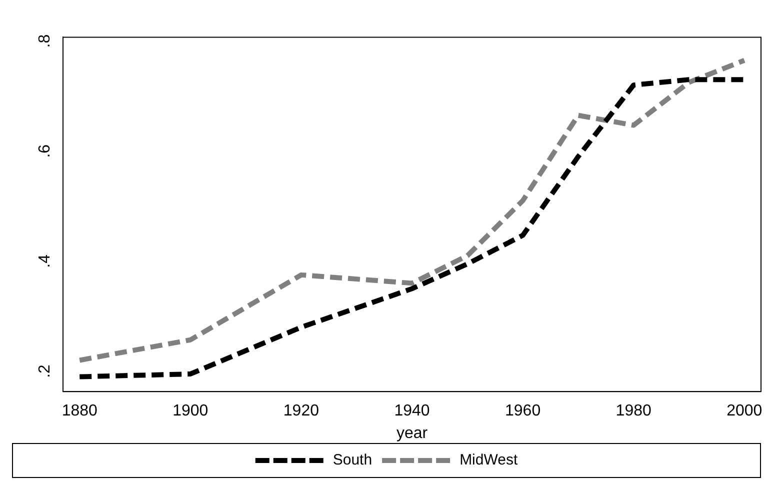  What do you see at coordinates (45, 151) in the screenshot?
I see `y-tick-label: .6` at bounding box center [45, 151].